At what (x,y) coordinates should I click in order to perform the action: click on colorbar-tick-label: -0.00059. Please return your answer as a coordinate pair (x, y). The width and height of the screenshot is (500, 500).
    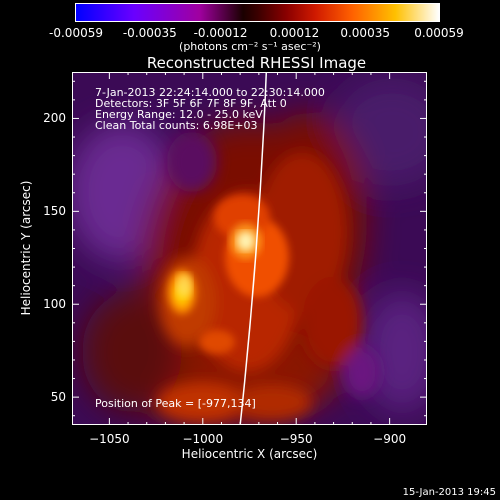
    Looking at the image, I should click on (76, 33).